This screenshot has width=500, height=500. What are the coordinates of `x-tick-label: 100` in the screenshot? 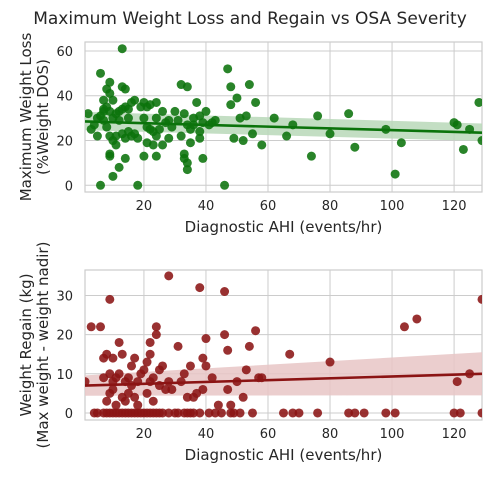 It's located at (392, 206).